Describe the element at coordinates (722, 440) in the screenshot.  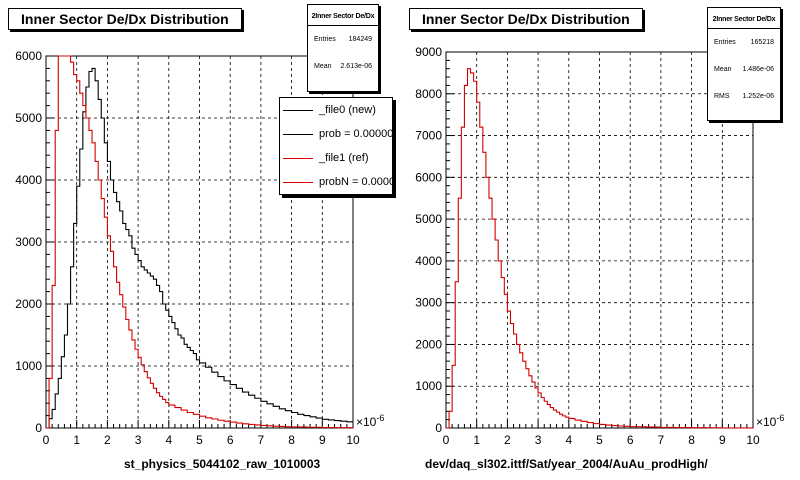
I see `right-x-tick-label: 9` at that location.